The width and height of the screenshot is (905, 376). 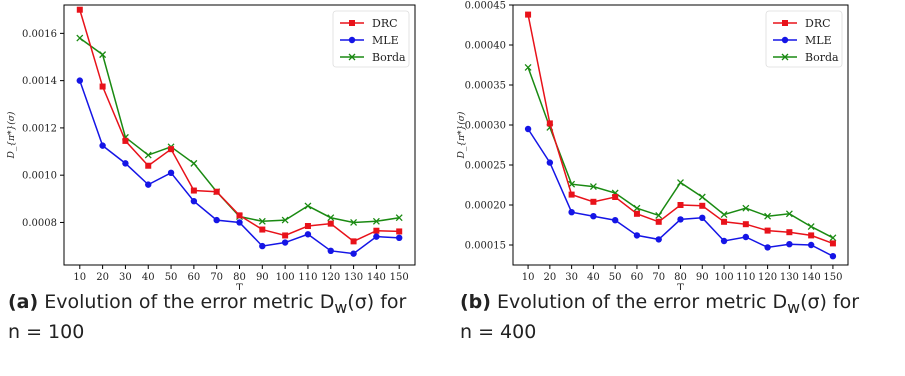 What do you see at coordinates (189, 302) in the screenshot?
I see `caption-text: Evolution of the error metric D` at bounding box center [189, 302].